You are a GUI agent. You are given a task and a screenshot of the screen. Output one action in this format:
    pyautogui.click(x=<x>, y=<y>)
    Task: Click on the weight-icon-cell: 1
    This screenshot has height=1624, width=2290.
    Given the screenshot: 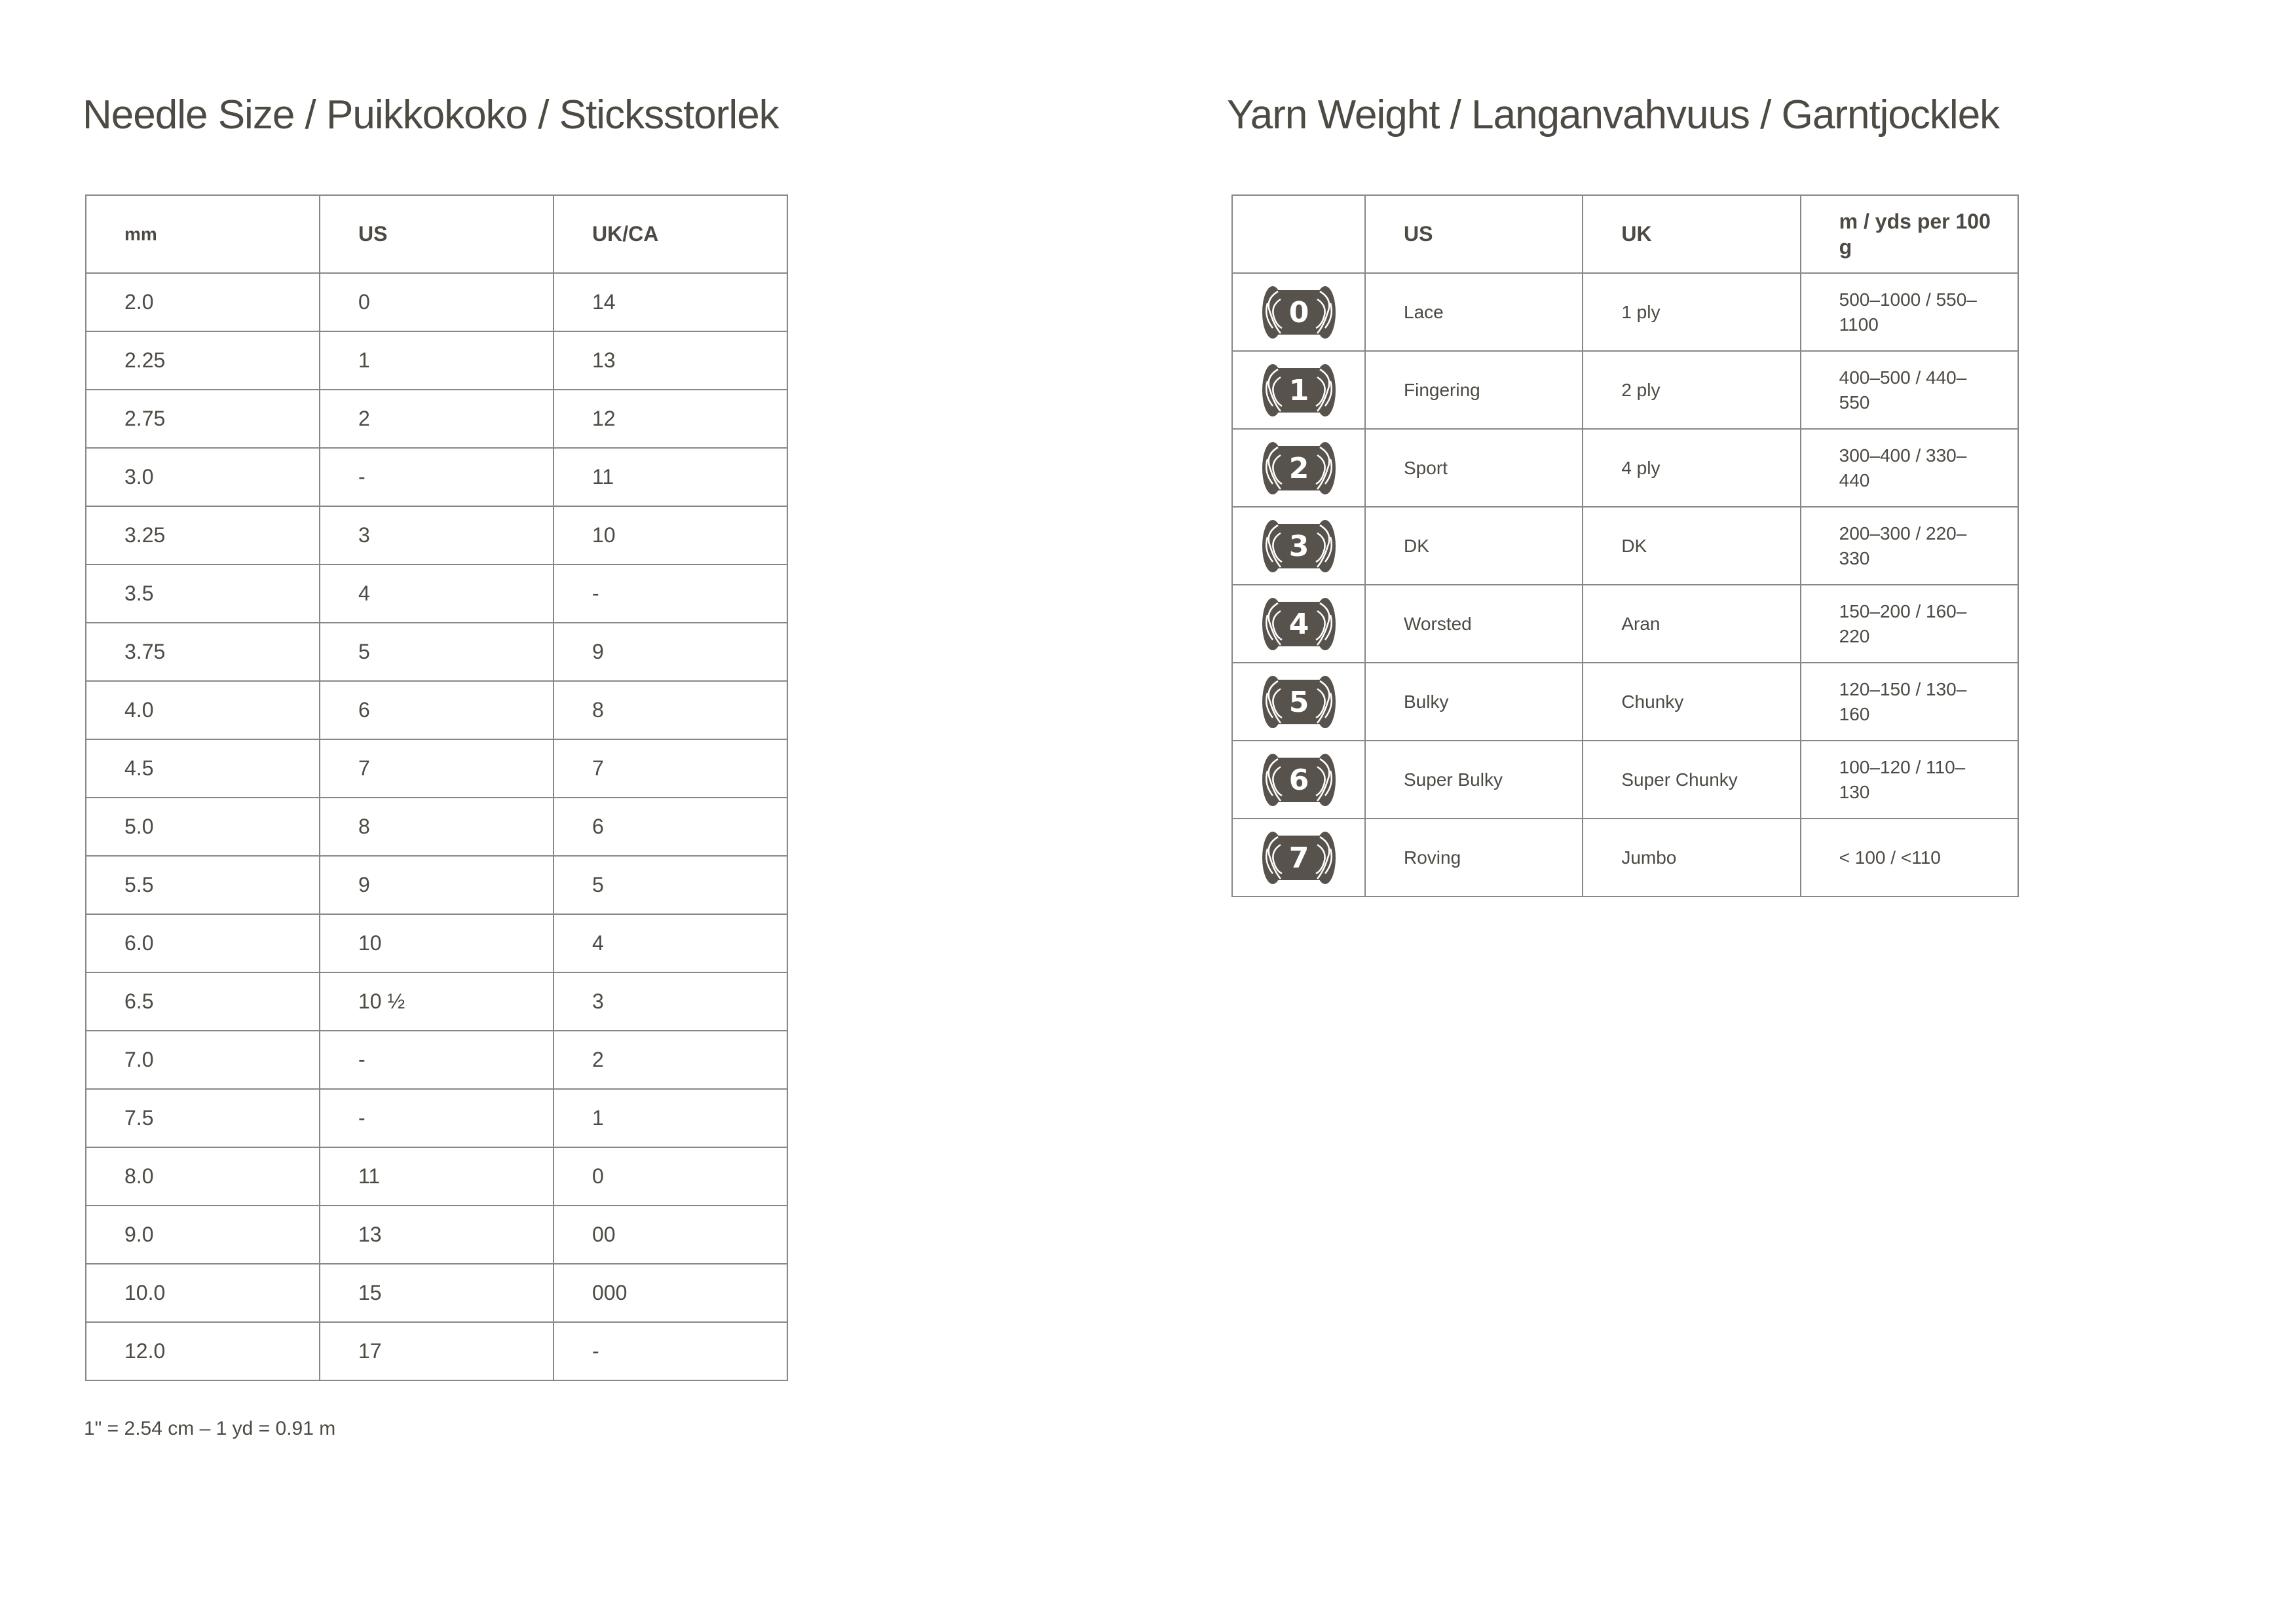 What is the action you would take?
    pyautogui.click(x=1299, y=390)
    